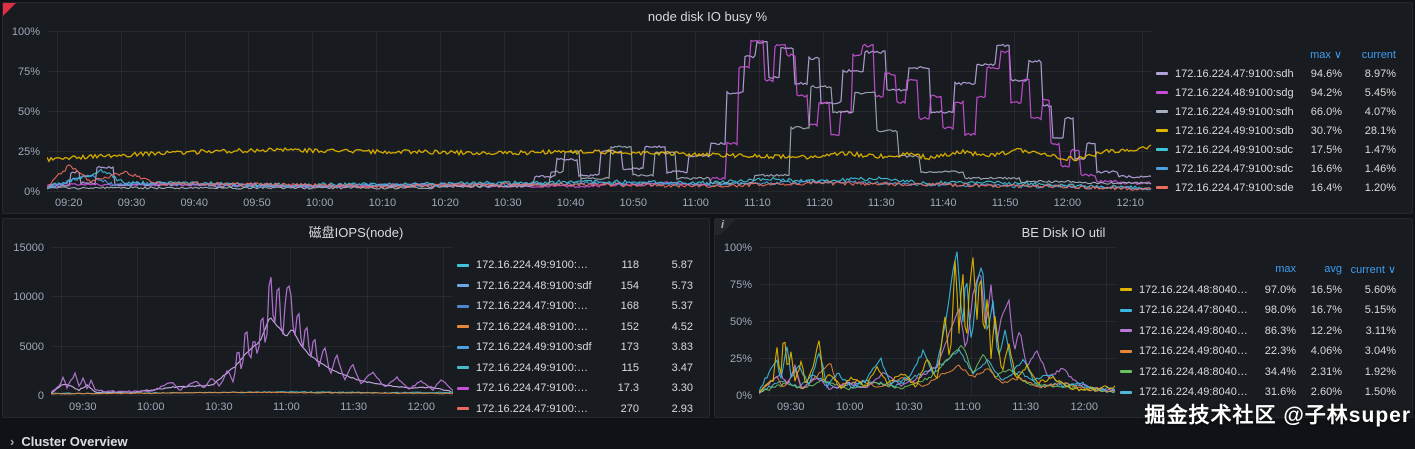 The height and width of the screenshot is (449, 1415). What do you see at coordinates (534, 388) in the screenshot?
I see `series-name: 172.16.224.47:9100:sdg` at bounding box center [534, 388].